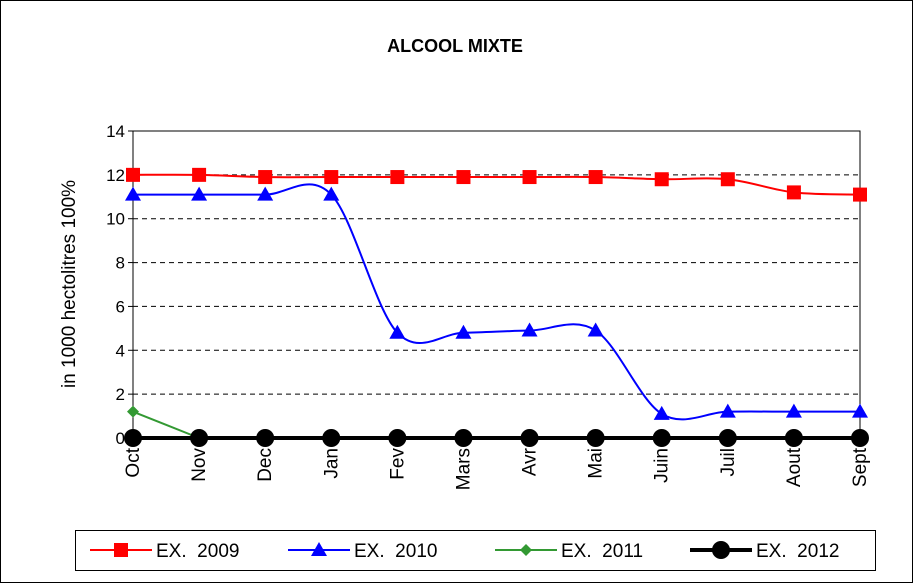  I want to click on x-tick-label: Juin, so click(662, 465).